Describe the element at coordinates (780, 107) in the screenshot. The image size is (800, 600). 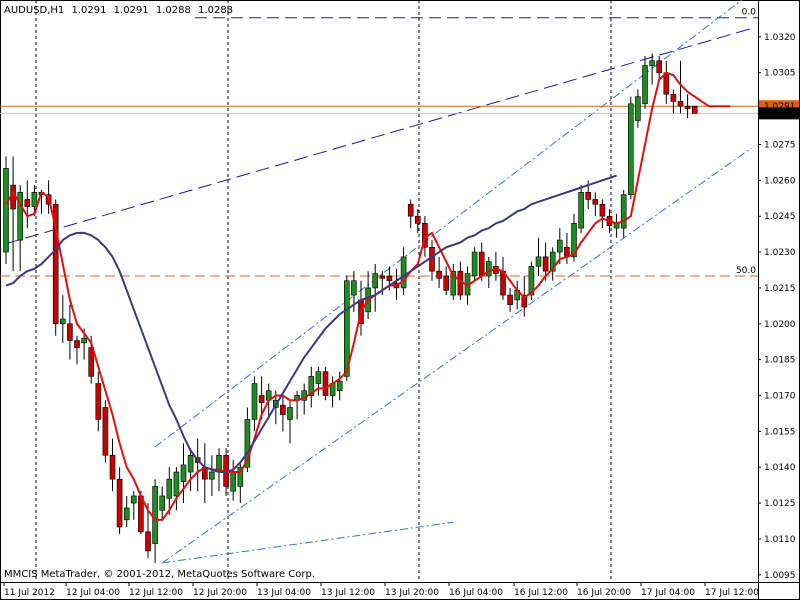
I see `ask-price-label: 1.0291` at that location.